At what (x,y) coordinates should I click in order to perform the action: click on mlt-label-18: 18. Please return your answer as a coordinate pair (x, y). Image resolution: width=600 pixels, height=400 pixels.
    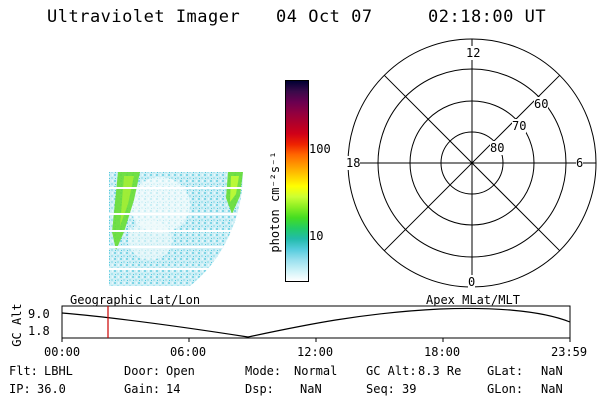
    Looking at the image, I should click on (353, 163).